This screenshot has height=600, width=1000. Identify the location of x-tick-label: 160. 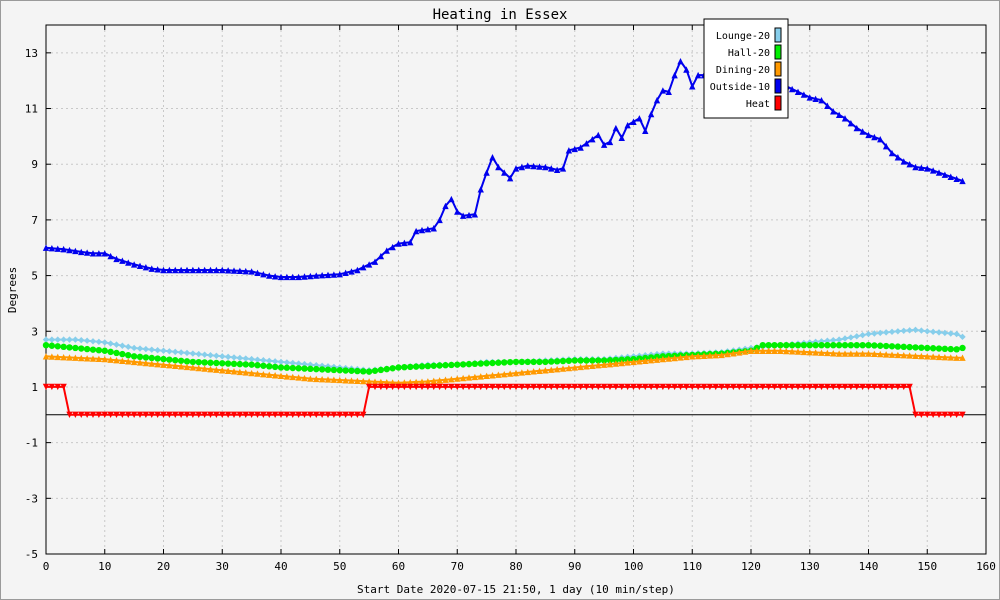
(986, 566).